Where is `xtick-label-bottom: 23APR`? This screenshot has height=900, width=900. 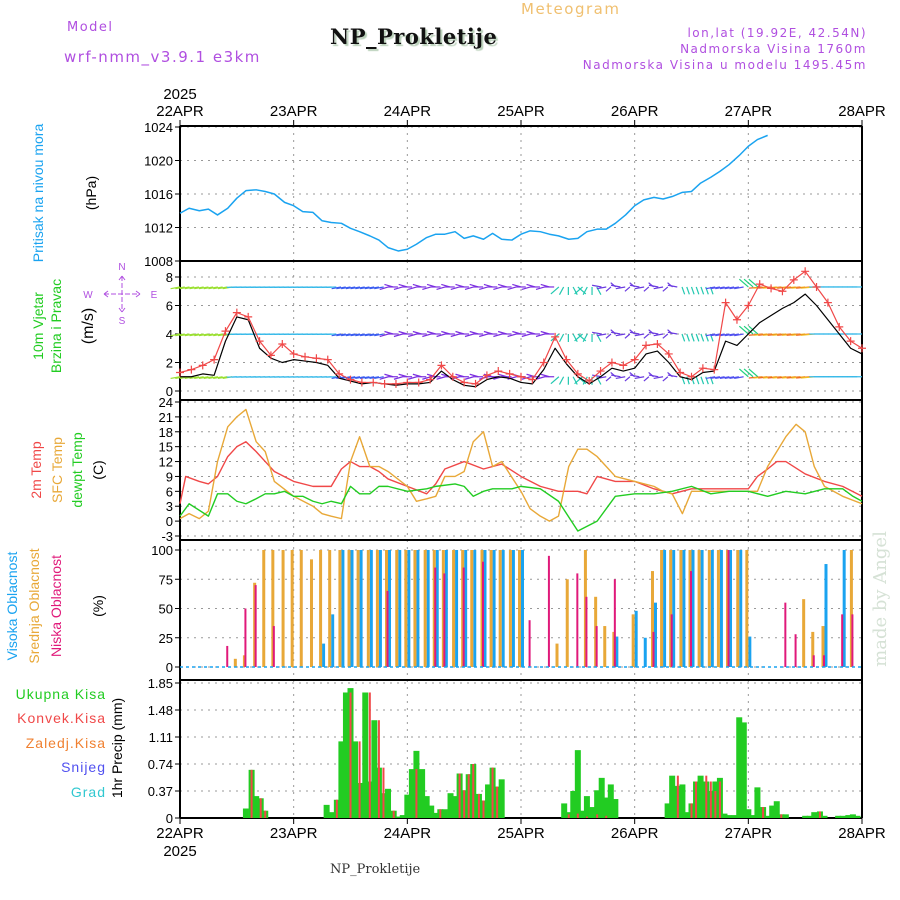
xtick-label-bottom: 23APR is located at coordinates (294, 833).